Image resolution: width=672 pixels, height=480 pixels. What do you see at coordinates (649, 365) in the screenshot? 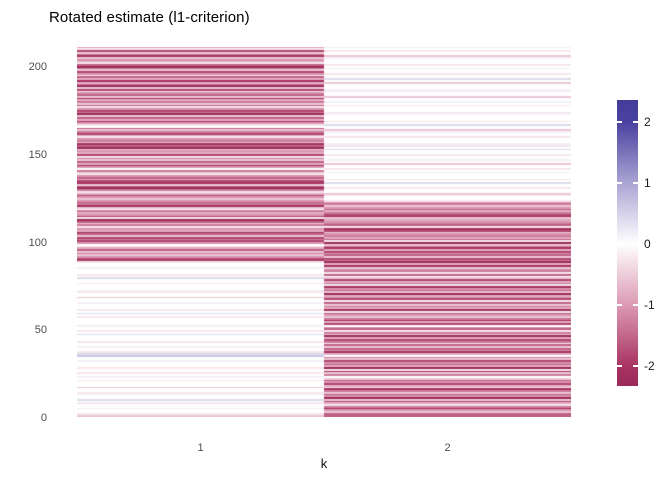
I see `legend-tick-label: -2` at bounding box center [649, 365].